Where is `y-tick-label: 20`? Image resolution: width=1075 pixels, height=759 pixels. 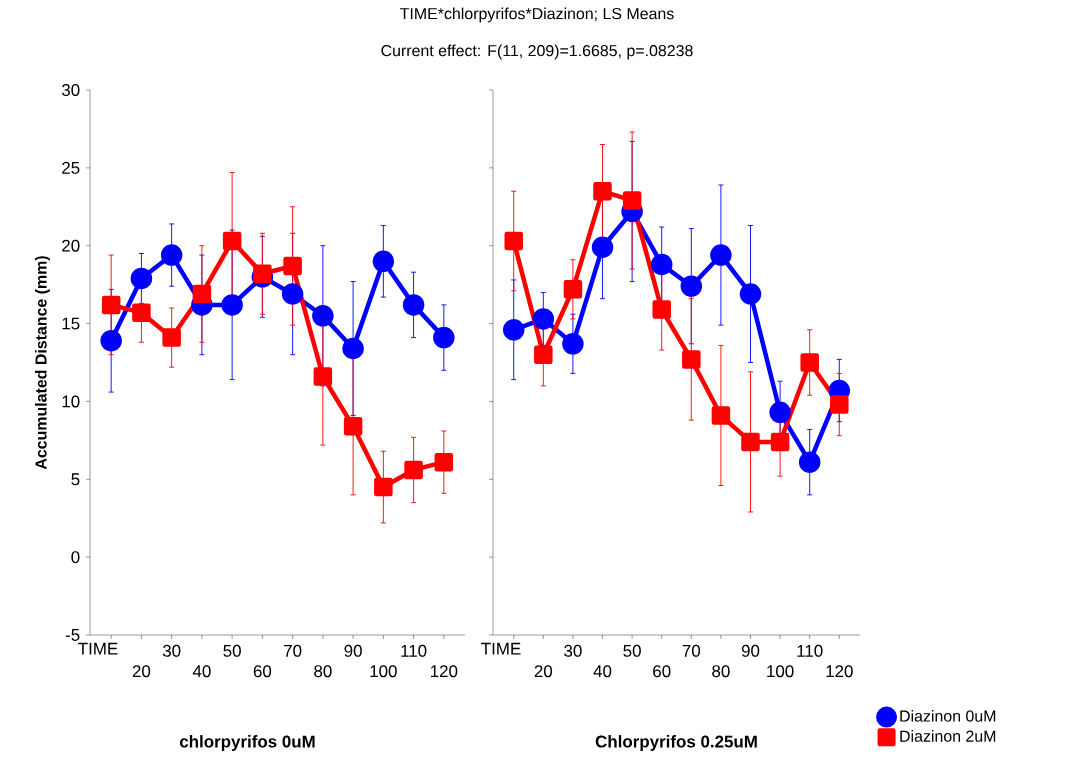 y-tick-label: 20 is located at coordinates (71, 245).